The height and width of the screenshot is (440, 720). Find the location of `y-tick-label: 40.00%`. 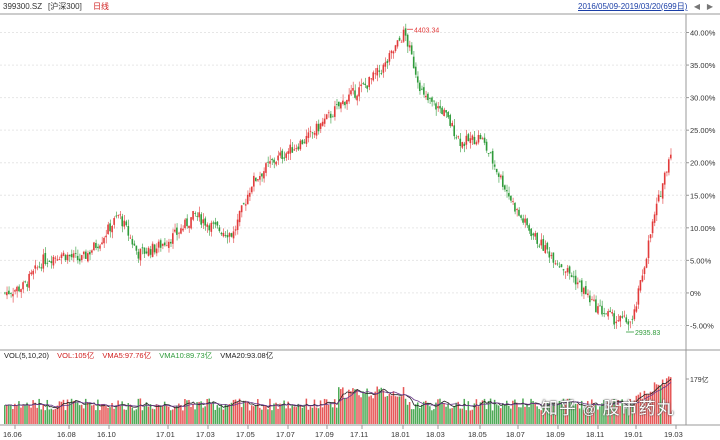

y-tick-label: 40.00% is located at coordinates (703, 33).